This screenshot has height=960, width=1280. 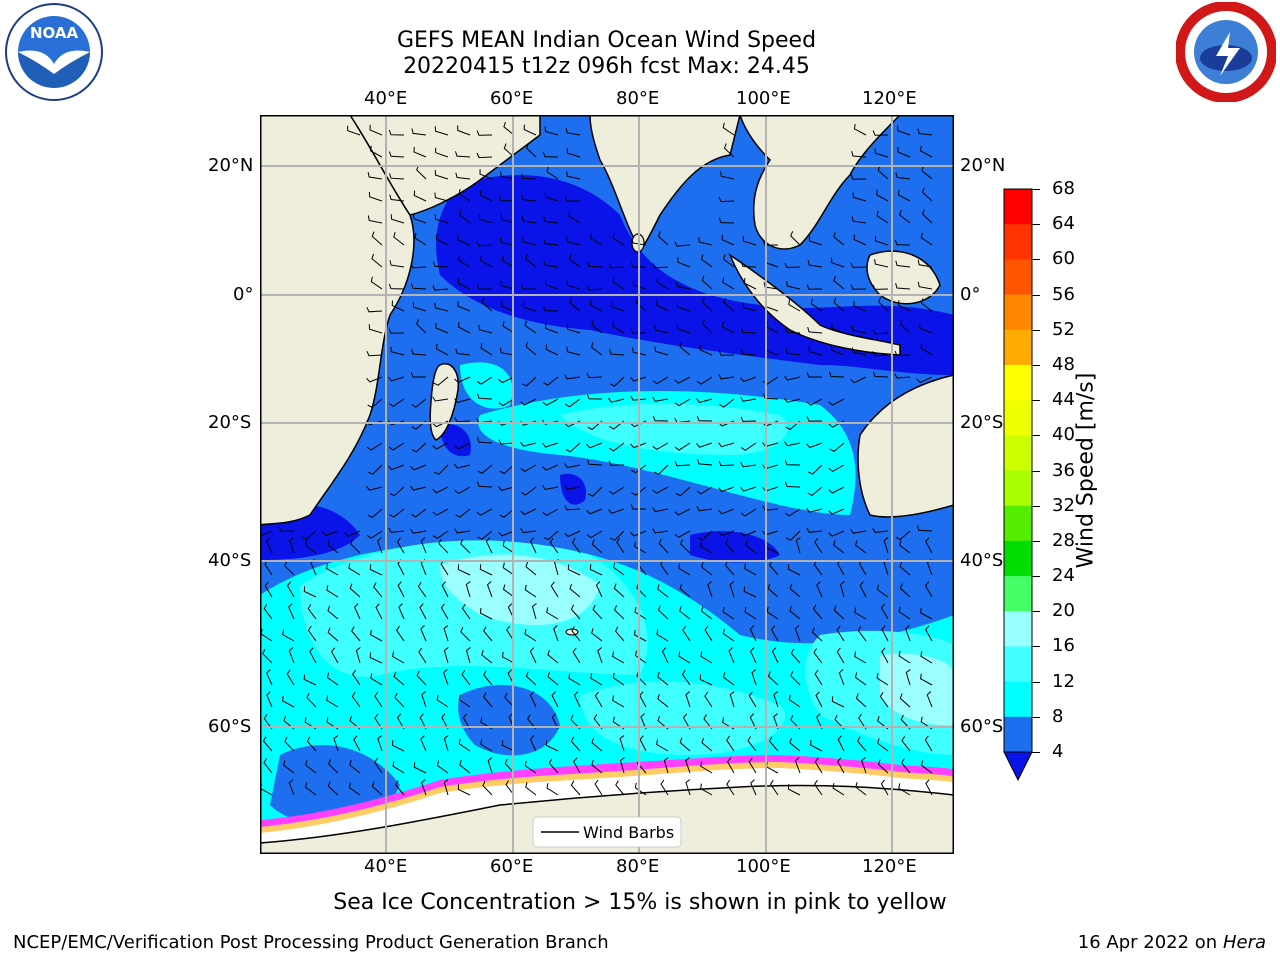 I want to click on colorbar-tick, so click(x=1036, y=260).